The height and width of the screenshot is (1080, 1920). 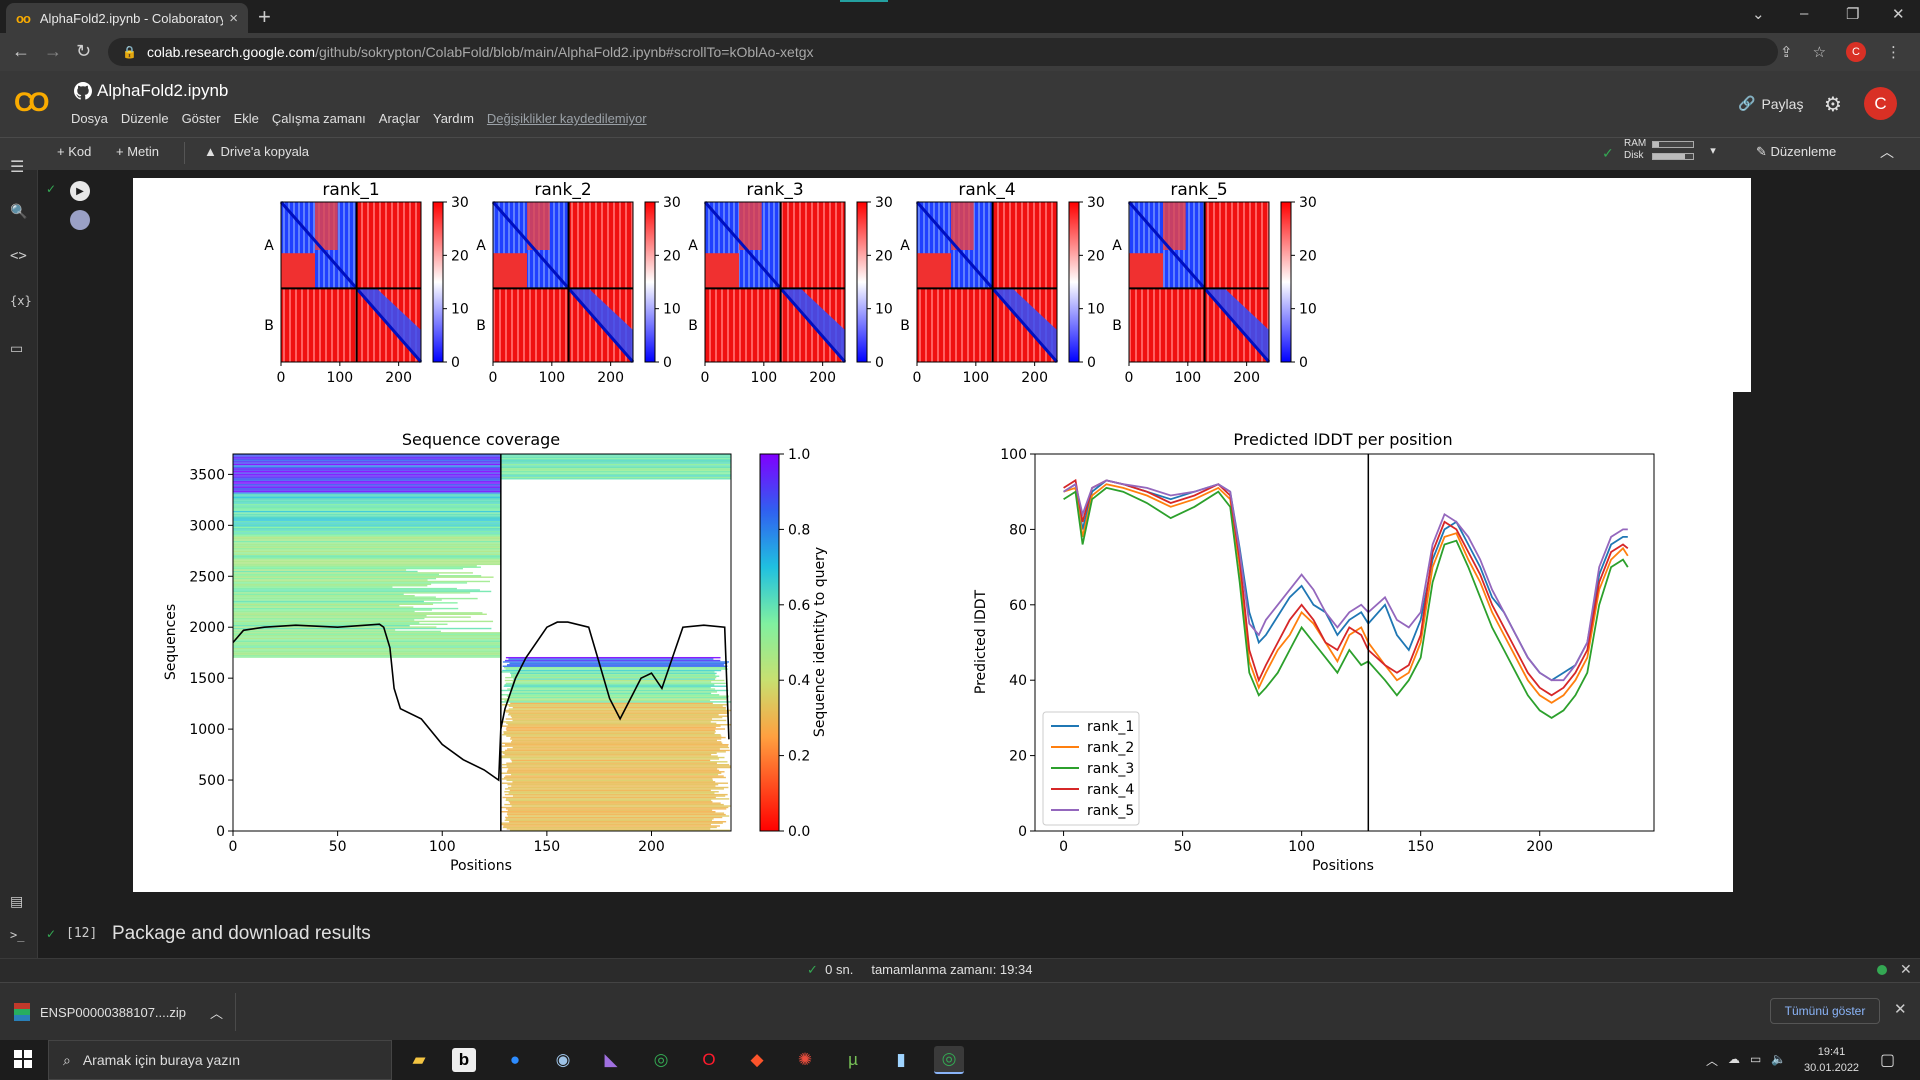 I want to click on search-icon: 🔍, so click(x=19, y=211).